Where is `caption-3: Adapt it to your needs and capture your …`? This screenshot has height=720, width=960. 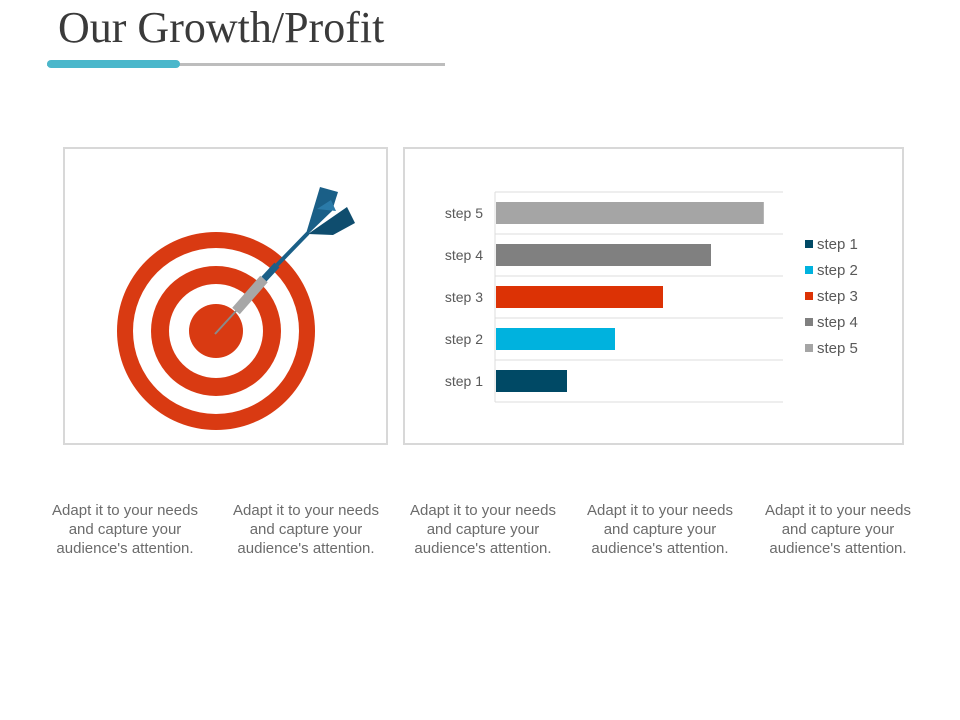 caption-3: Adapt it to your needs and capture your … is located at coordinates (483, 529).